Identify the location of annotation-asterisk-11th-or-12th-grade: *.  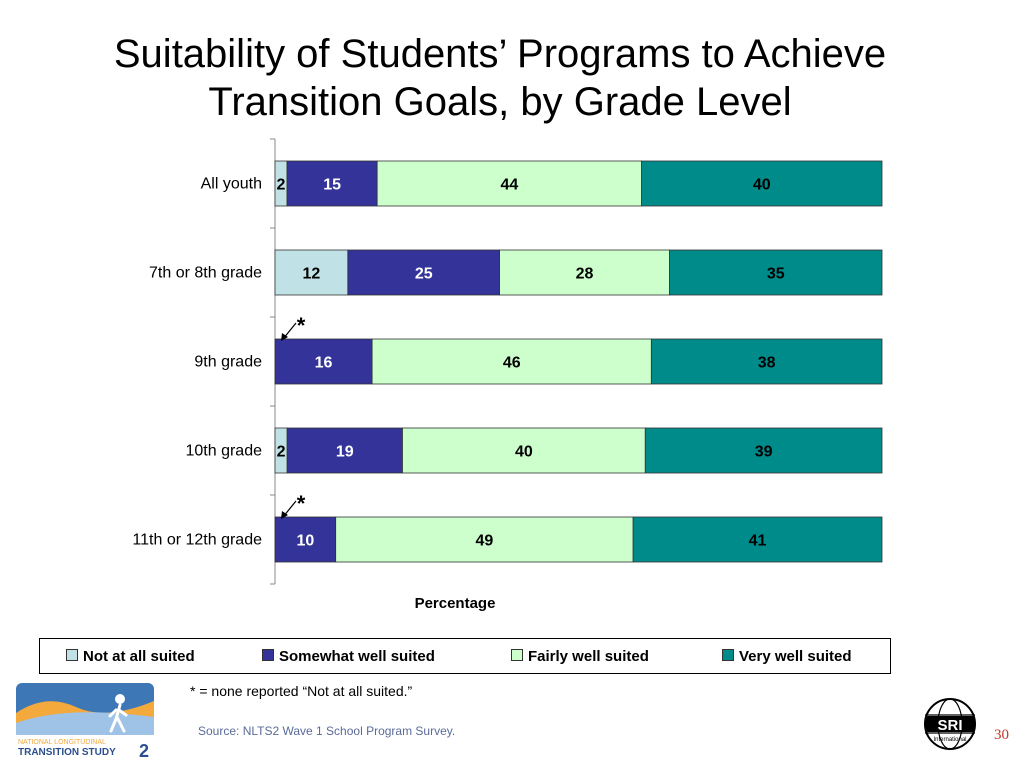
(301, 503).